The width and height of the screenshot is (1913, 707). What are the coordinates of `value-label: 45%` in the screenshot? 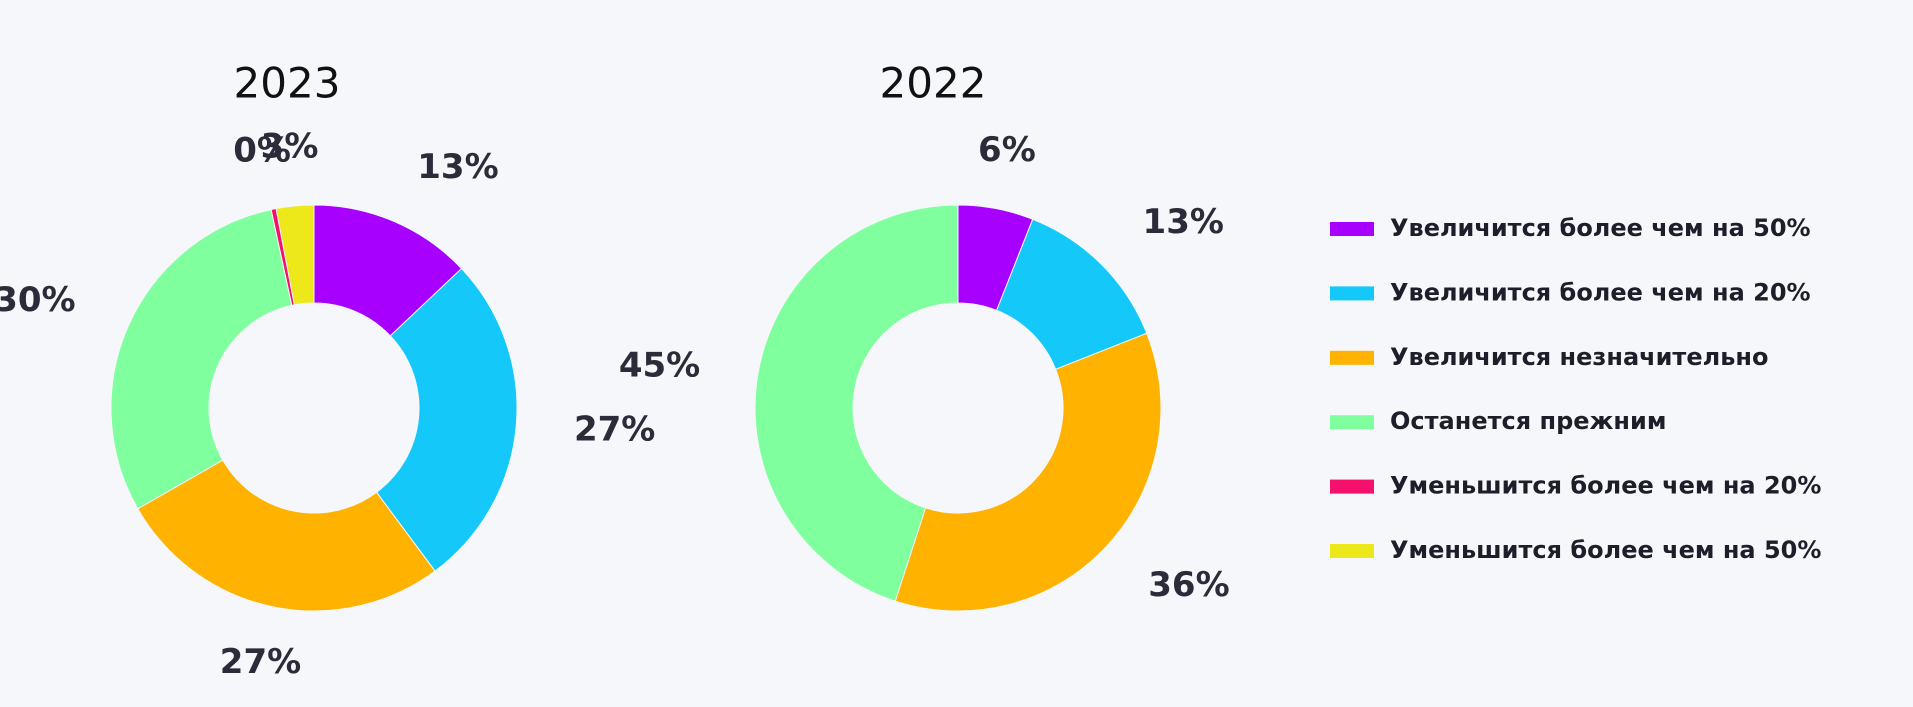 It's located at (659, 366).